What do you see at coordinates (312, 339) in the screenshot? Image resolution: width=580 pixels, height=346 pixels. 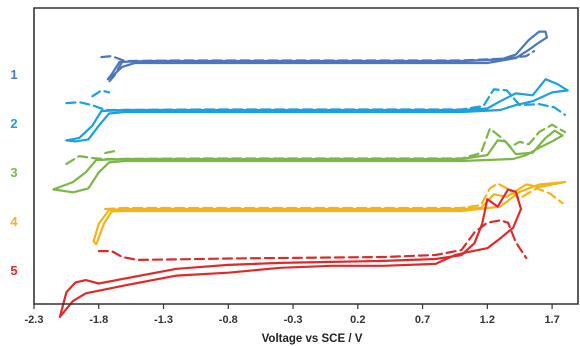 I see `x-axis-title: Voltage vs SCE / V` at bounding box center [312, 339].